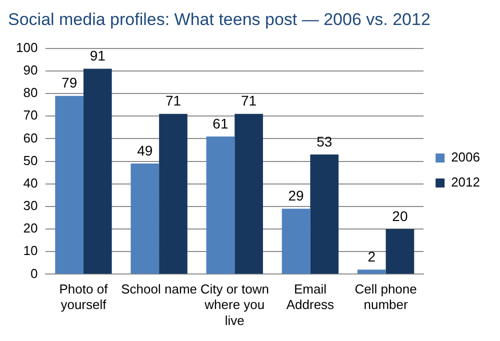 This screenshot has width=500, height=341. What do you see at coordinates (98, 56) in the screenshot?
I see `data-label: 91` at bounding box center [98, 56].